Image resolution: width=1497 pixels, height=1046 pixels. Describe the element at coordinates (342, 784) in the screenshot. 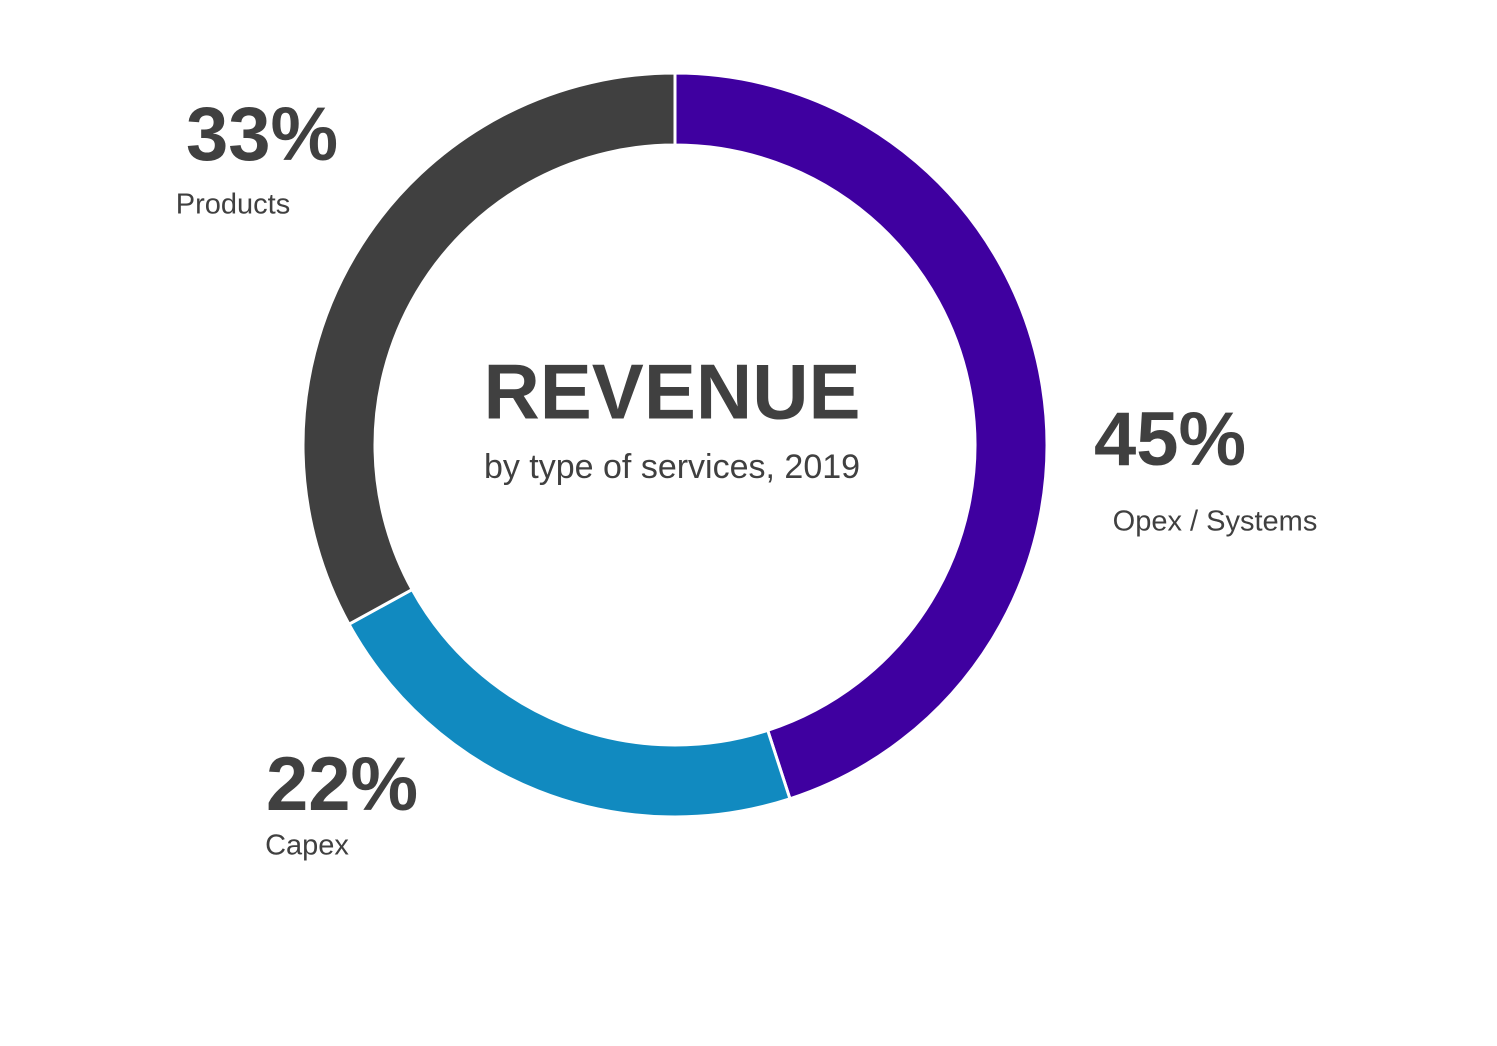

I see `value-label: 22%` at that location.